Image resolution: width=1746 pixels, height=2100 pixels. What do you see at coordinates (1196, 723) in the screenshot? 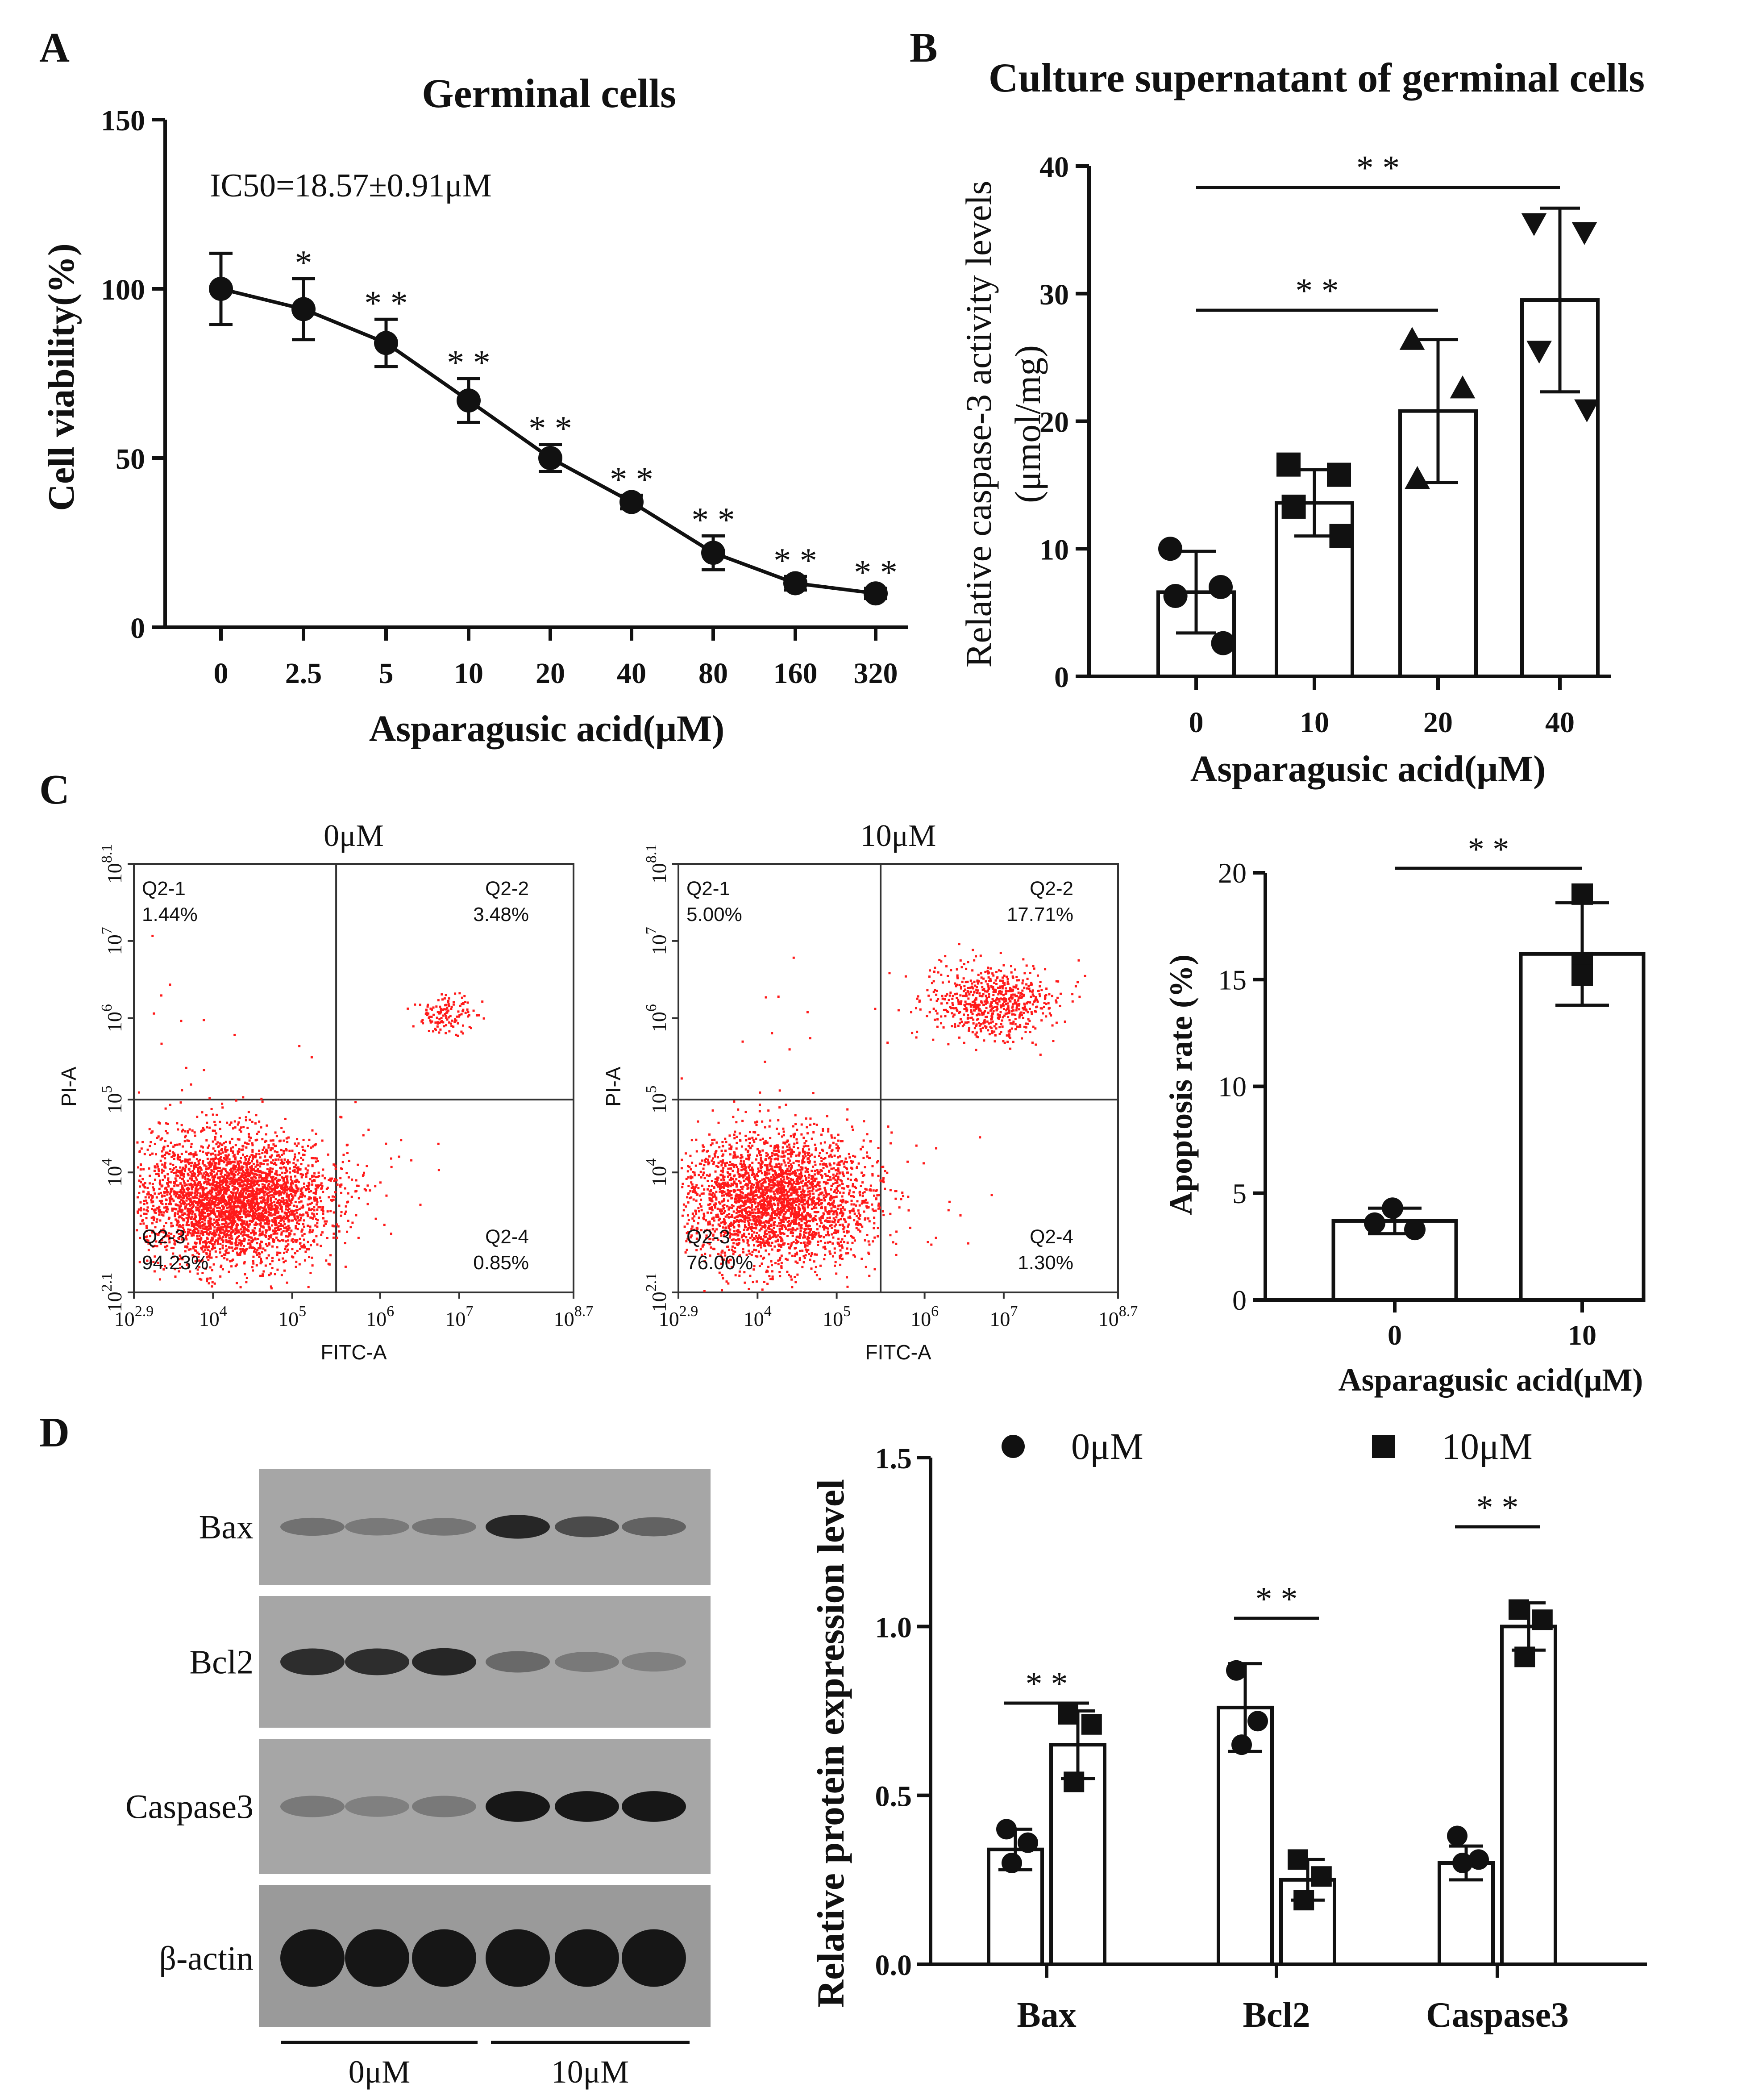
I see `x-tick-label-b: 0` at bounding box center [1196, 723].